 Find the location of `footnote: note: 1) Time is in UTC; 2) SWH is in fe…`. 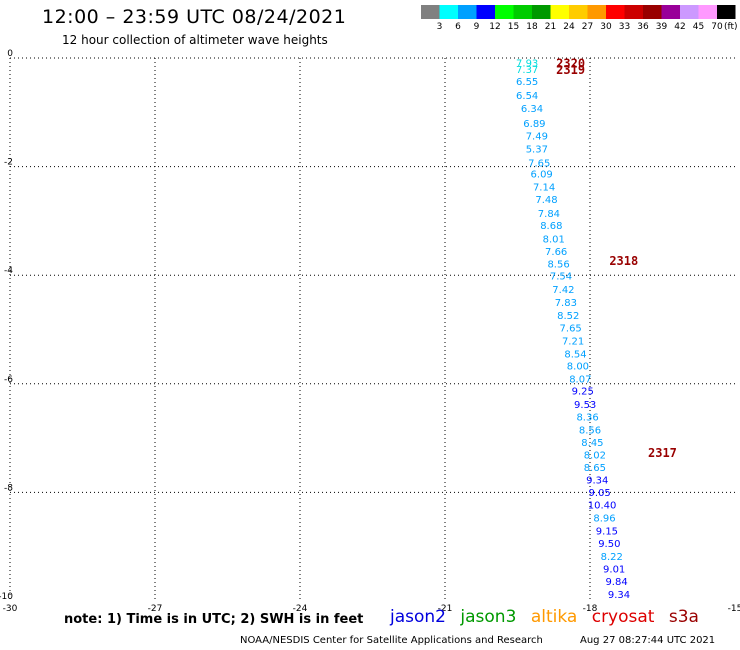

footnote: note: 1) Time is in UTC; 2) SWH is in fe… is located at coordinates (214, 619).